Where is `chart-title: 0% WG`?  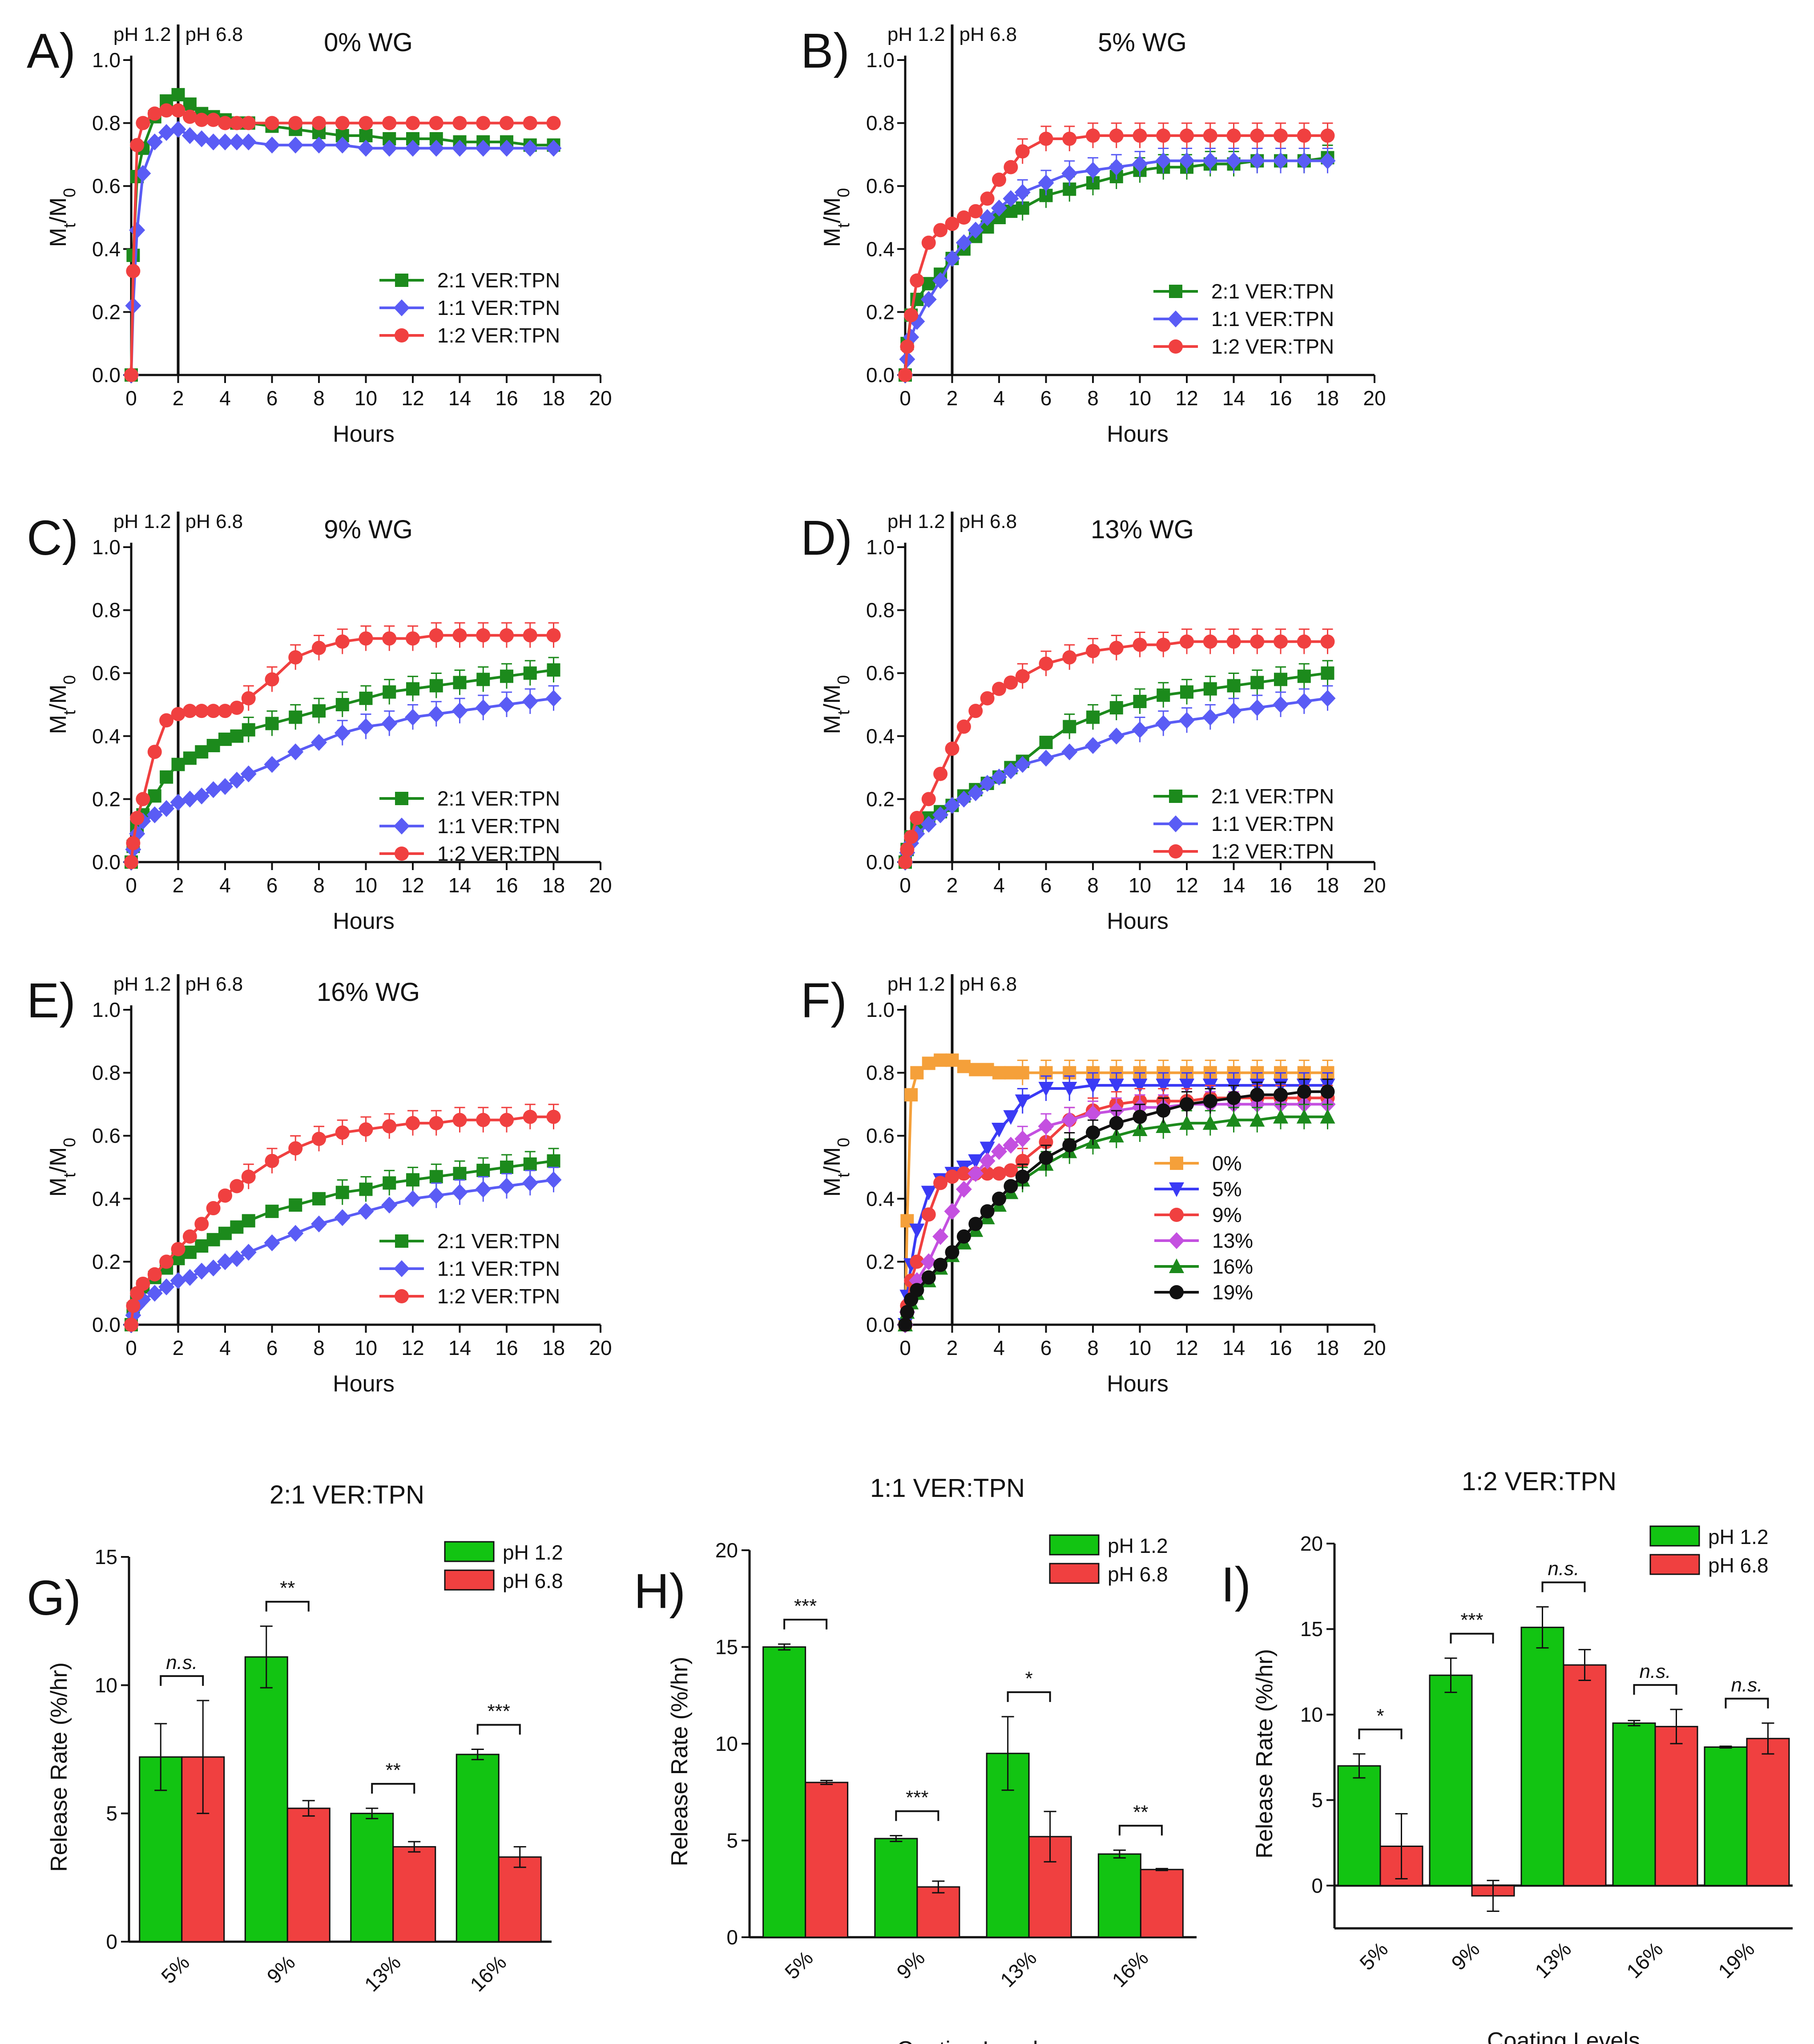 chart-title: 0% WG is located at coordinates (368, 42).